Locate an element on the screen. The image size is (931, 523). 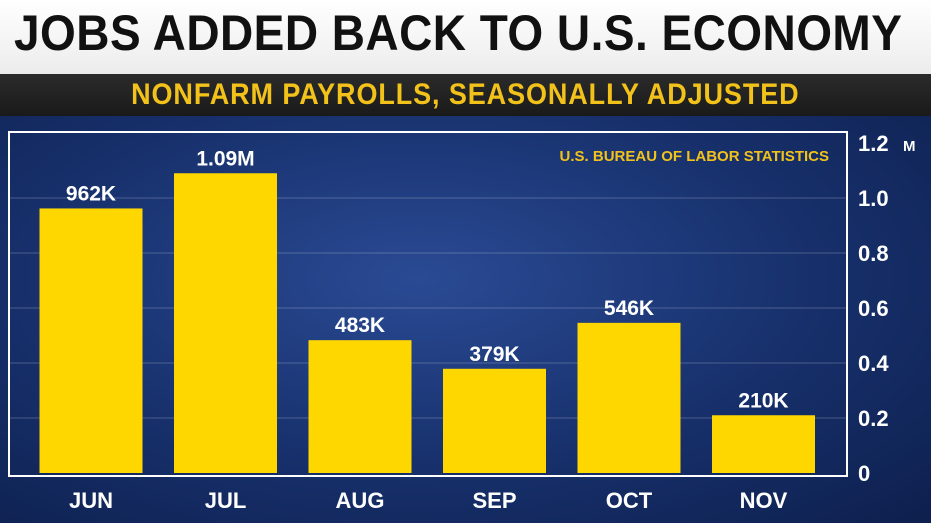
y-tick-label: 0 is located at coordinates (864, 473).